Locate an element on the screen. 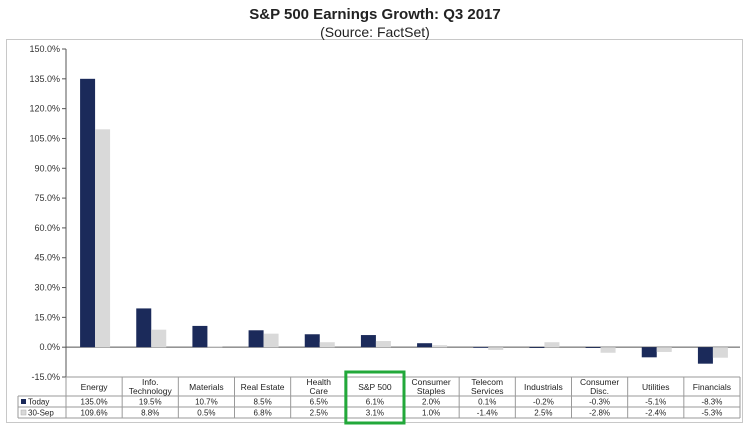 This screenshot has height=429, width=750. data-label: 135.0% is located at coordinates (94, 402).